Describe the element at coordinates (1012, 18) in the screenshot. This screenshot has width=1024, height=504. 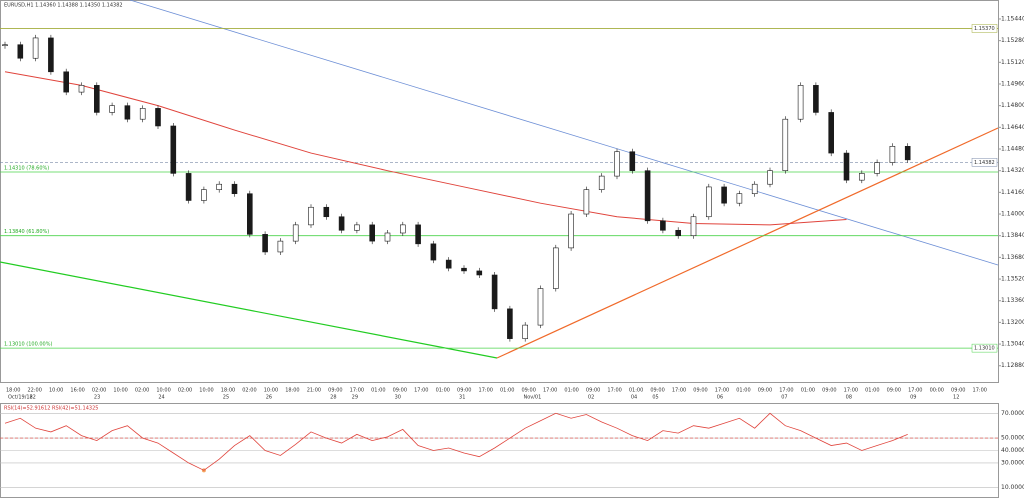
I see `y-tick-label: 1.15440` at that location.